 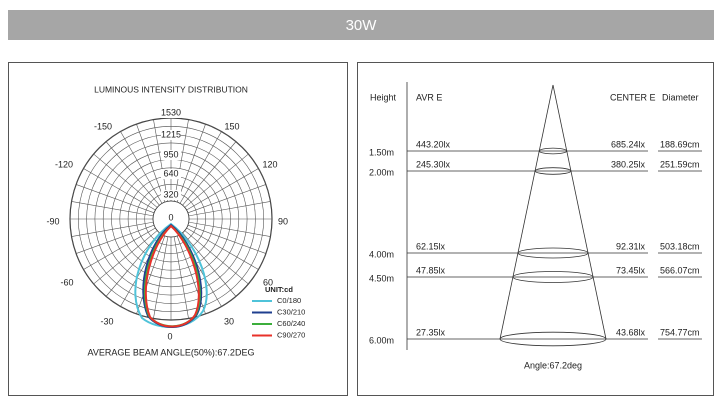 What do you see at coordinates (171, 275) in the screenshot?
I see `distribution-curves` at bounding box center [171, 275].